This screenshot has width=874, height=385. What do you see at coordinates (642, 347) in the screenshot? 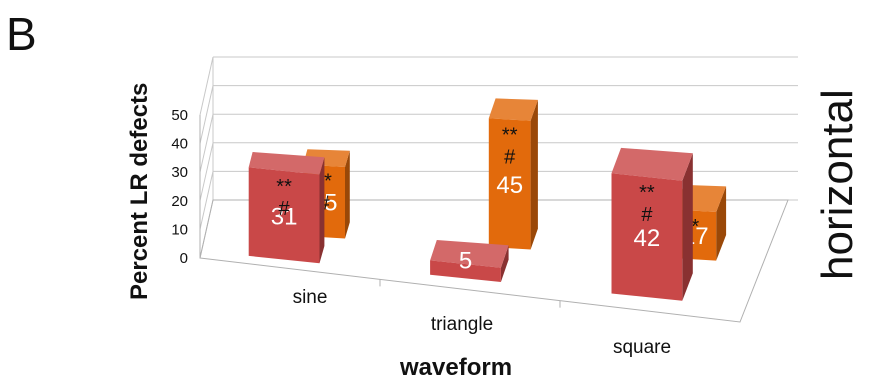
I see `x-tick-label: square` at bounding box center [642, 347].